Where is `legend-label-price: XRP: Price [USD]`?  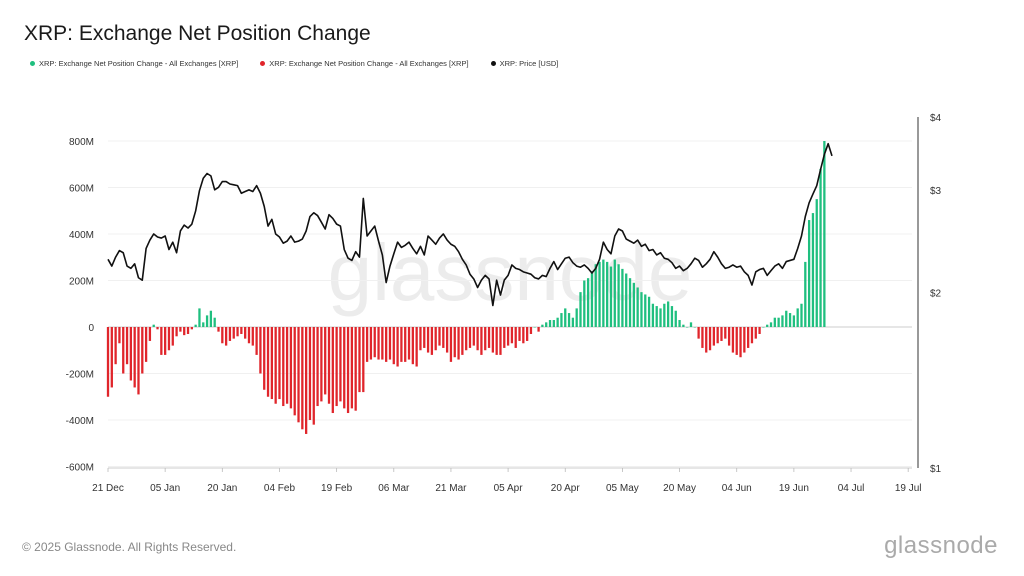
legend-label-price: XRP: Price [USD] is located at coordinates (529, 63).